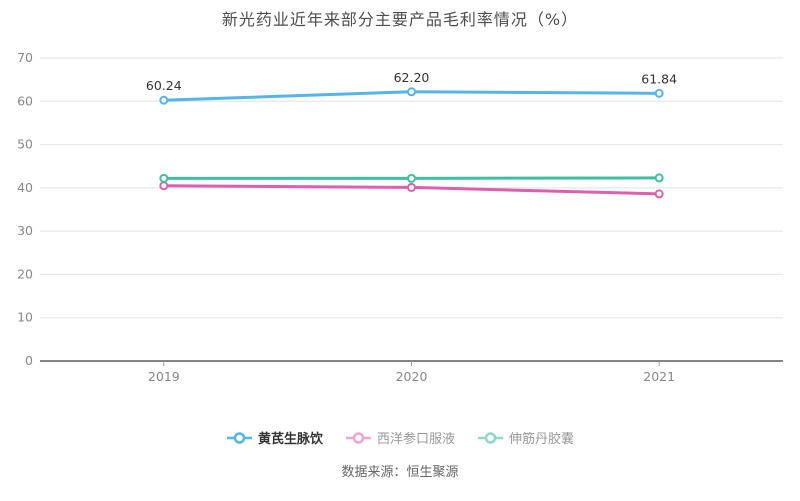  I want to click on legend-label: 黄芪生脉饮, so click(290, 439).